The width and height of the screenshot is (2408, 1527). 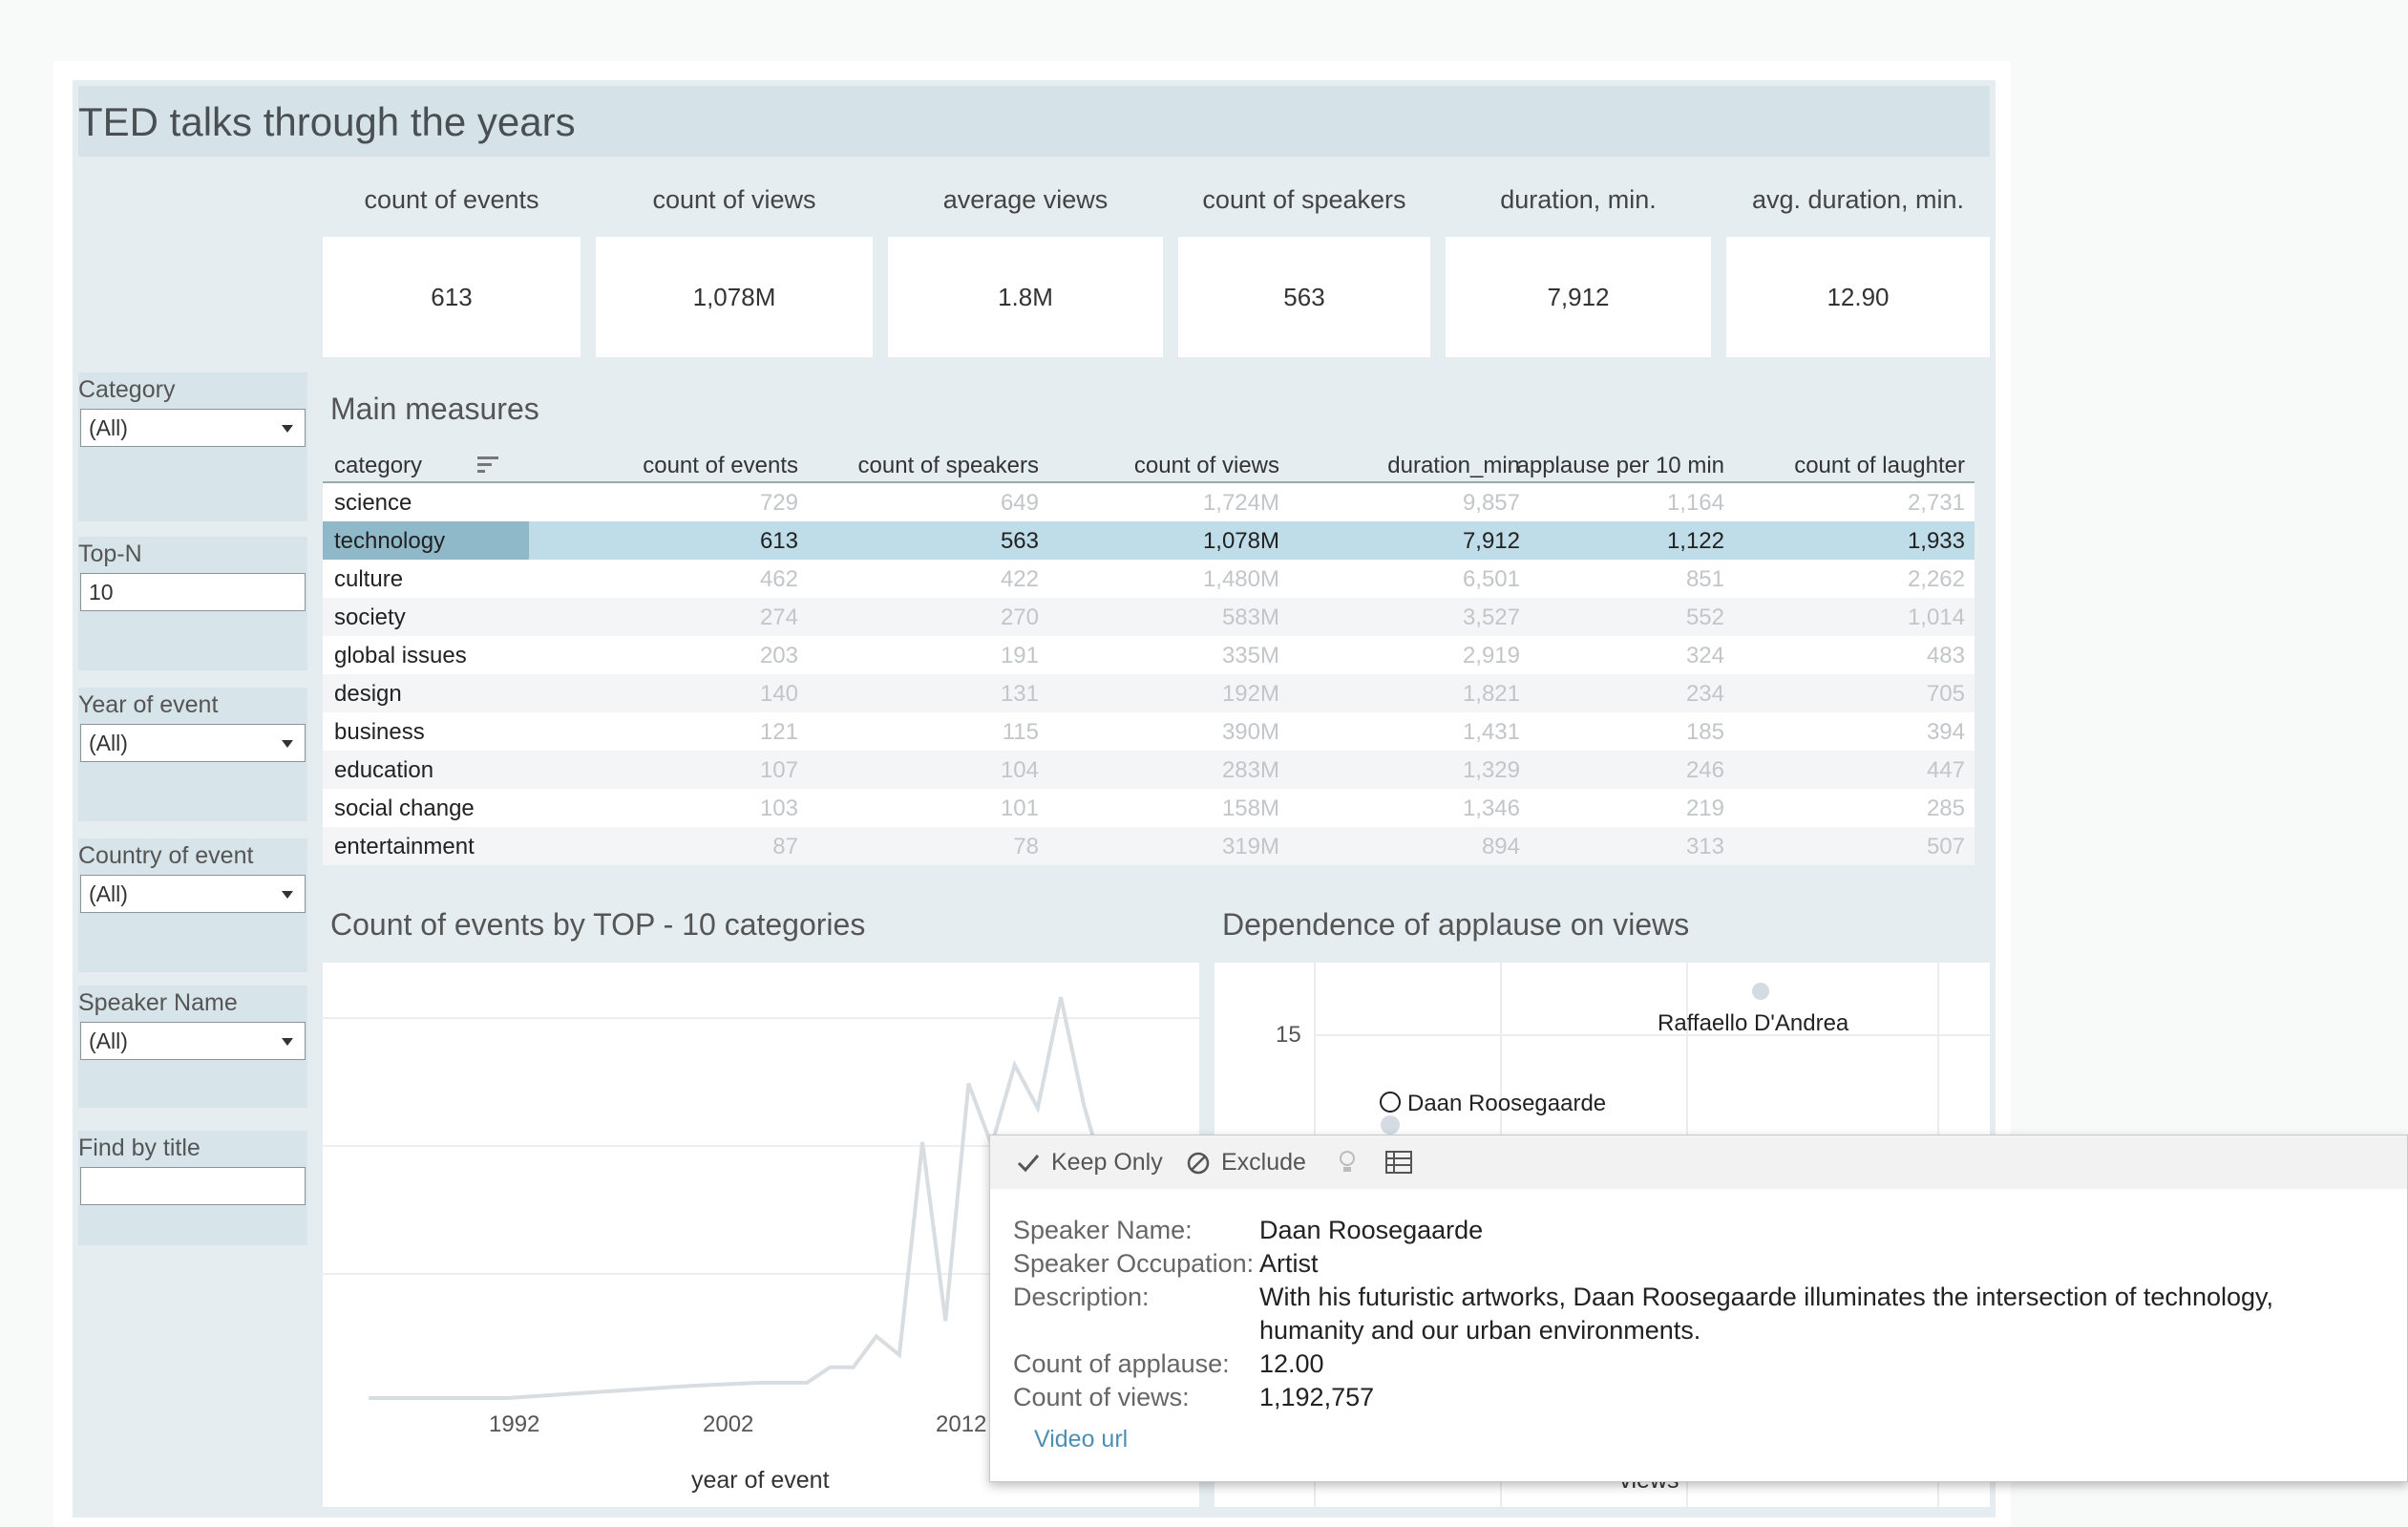 I want to click on country-dropdown: (All), so click(x=193, y=894).